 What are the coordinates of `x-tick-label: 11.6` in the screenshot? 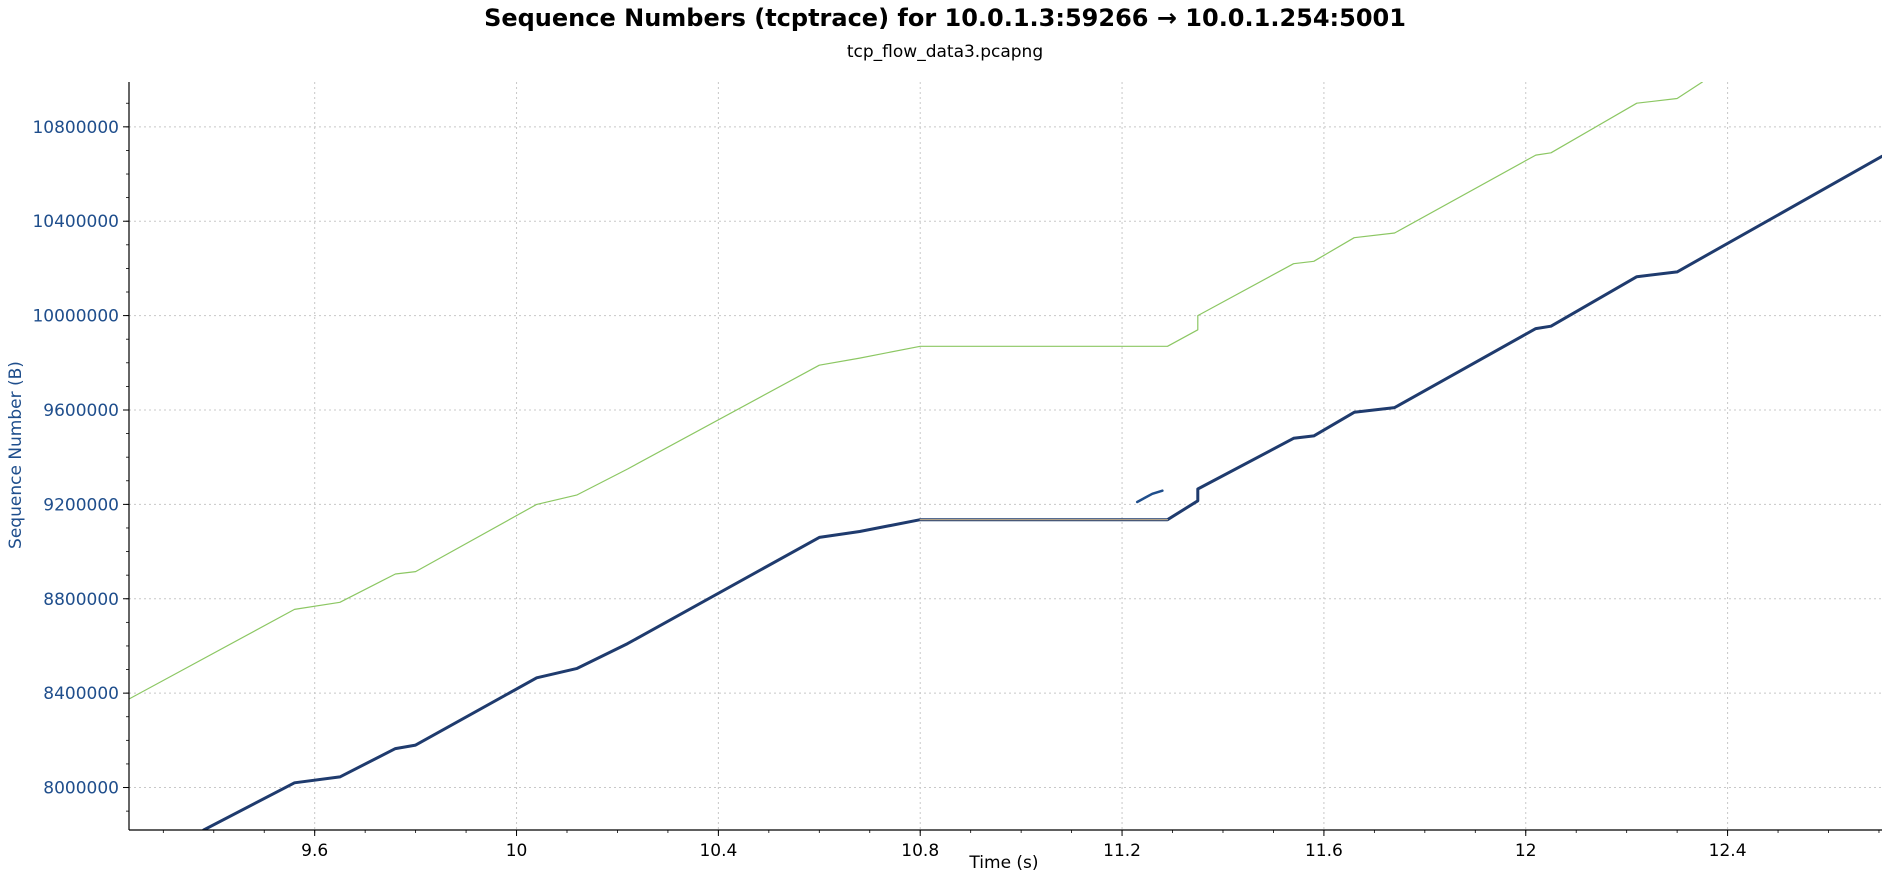 It's located at (1324, 851).